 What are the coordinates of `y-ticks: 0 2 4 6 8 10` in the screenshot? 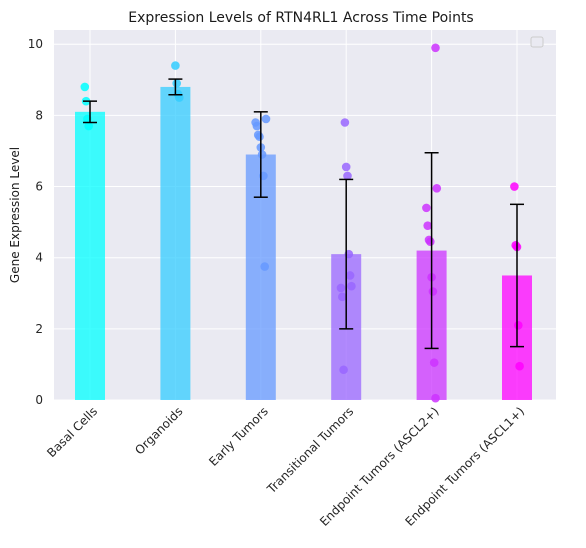 It's located at (35, 222).